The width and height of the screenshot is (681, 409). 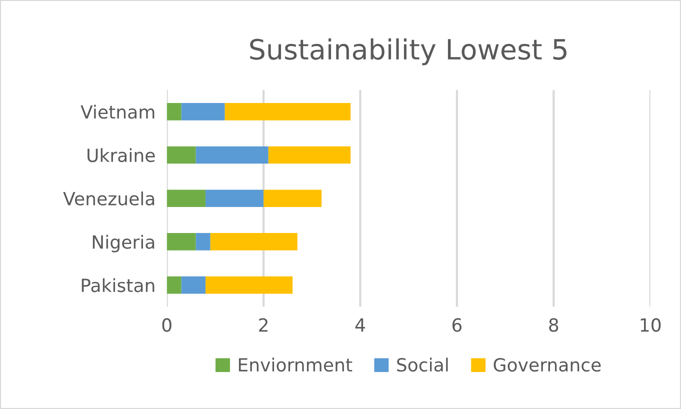 I want to click on legend-label: Enviornment, so click(x=295, y=365).